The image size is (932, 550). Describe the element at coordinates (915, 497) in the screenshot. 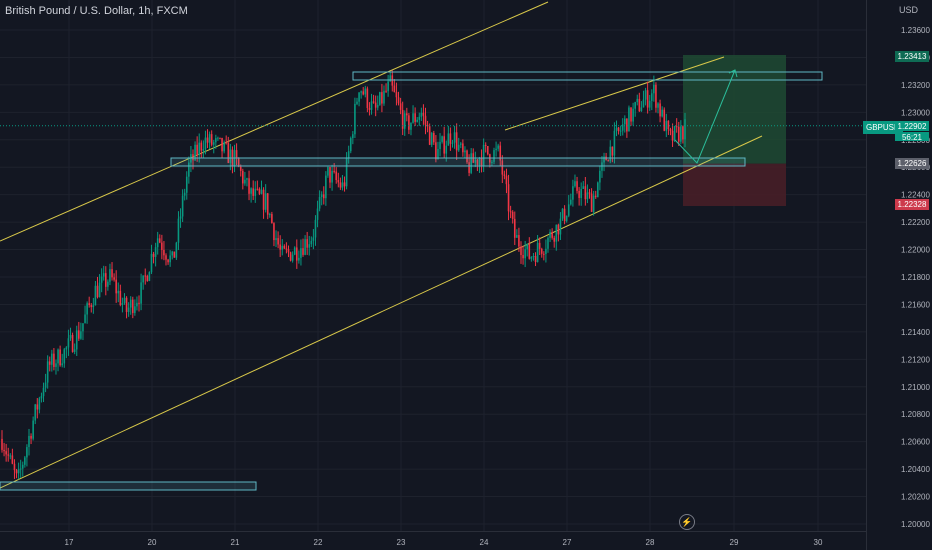

I see `y-tick-label: 1.20200` at that location.